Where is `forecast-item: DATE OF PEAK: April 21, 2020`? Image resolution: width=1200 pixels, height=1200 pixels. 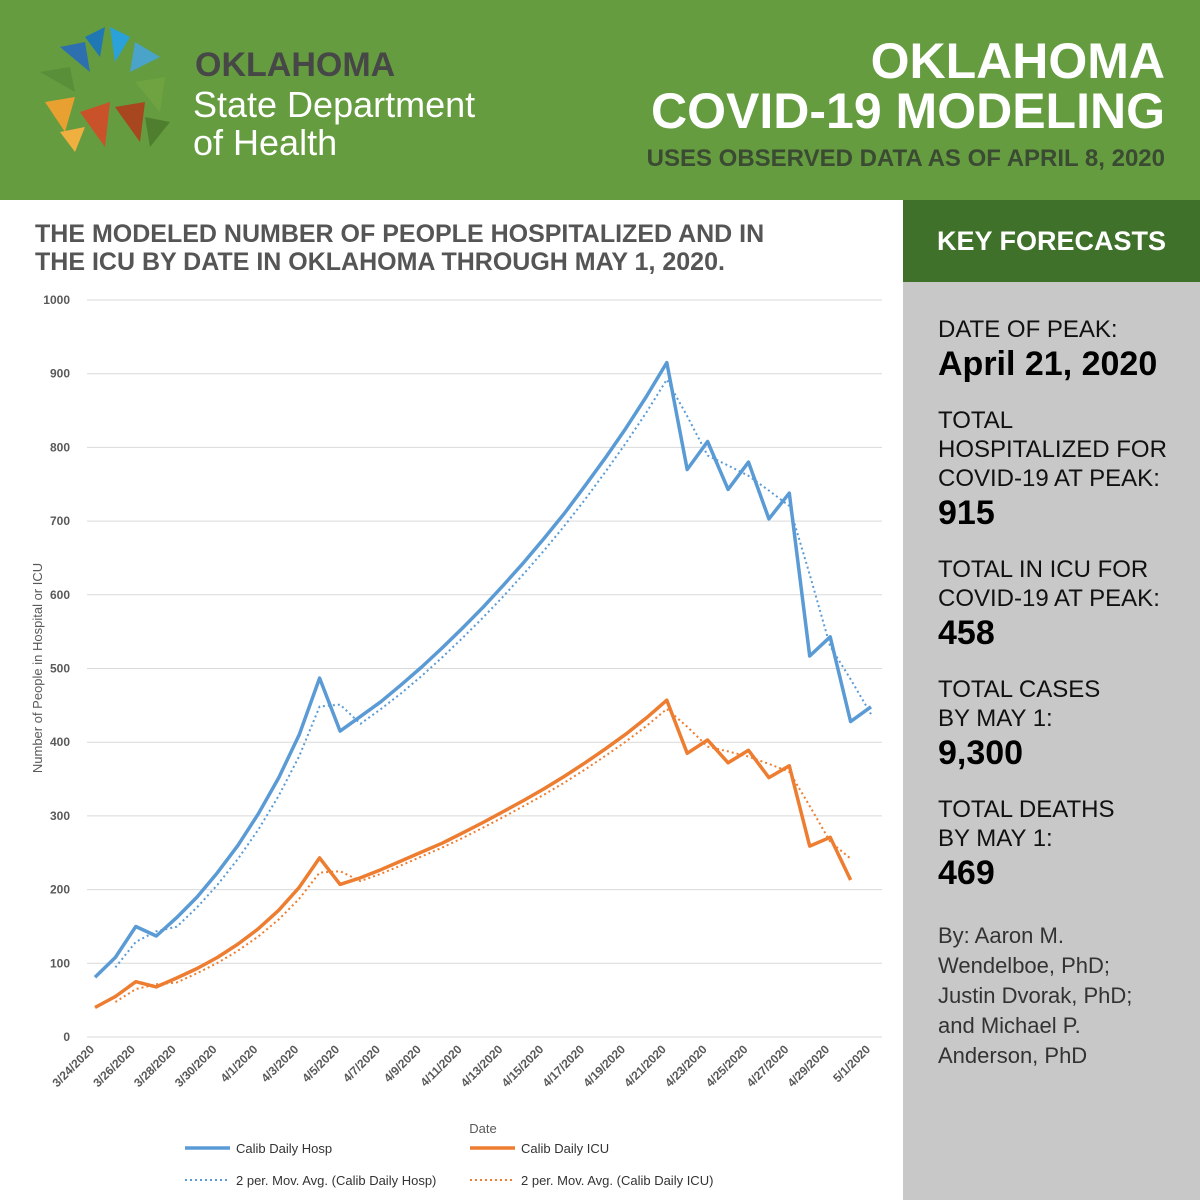 forecast-item: DATE OF PEAK: April 21, 2020 is located at coordinates (1063, 349).